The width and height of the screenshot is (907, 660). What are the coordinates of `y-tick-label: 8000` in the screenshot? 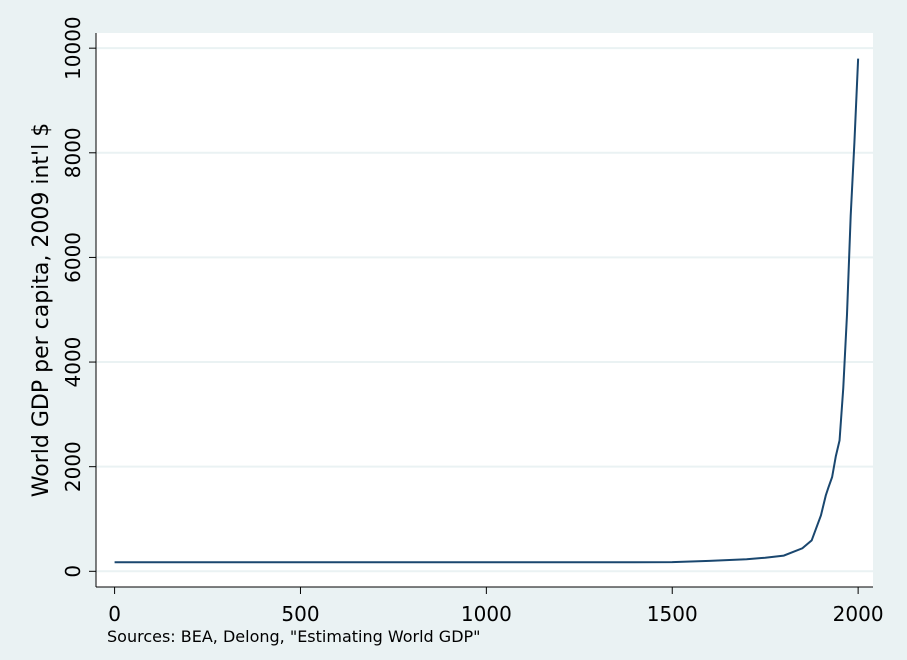 It's located at (73, 152).